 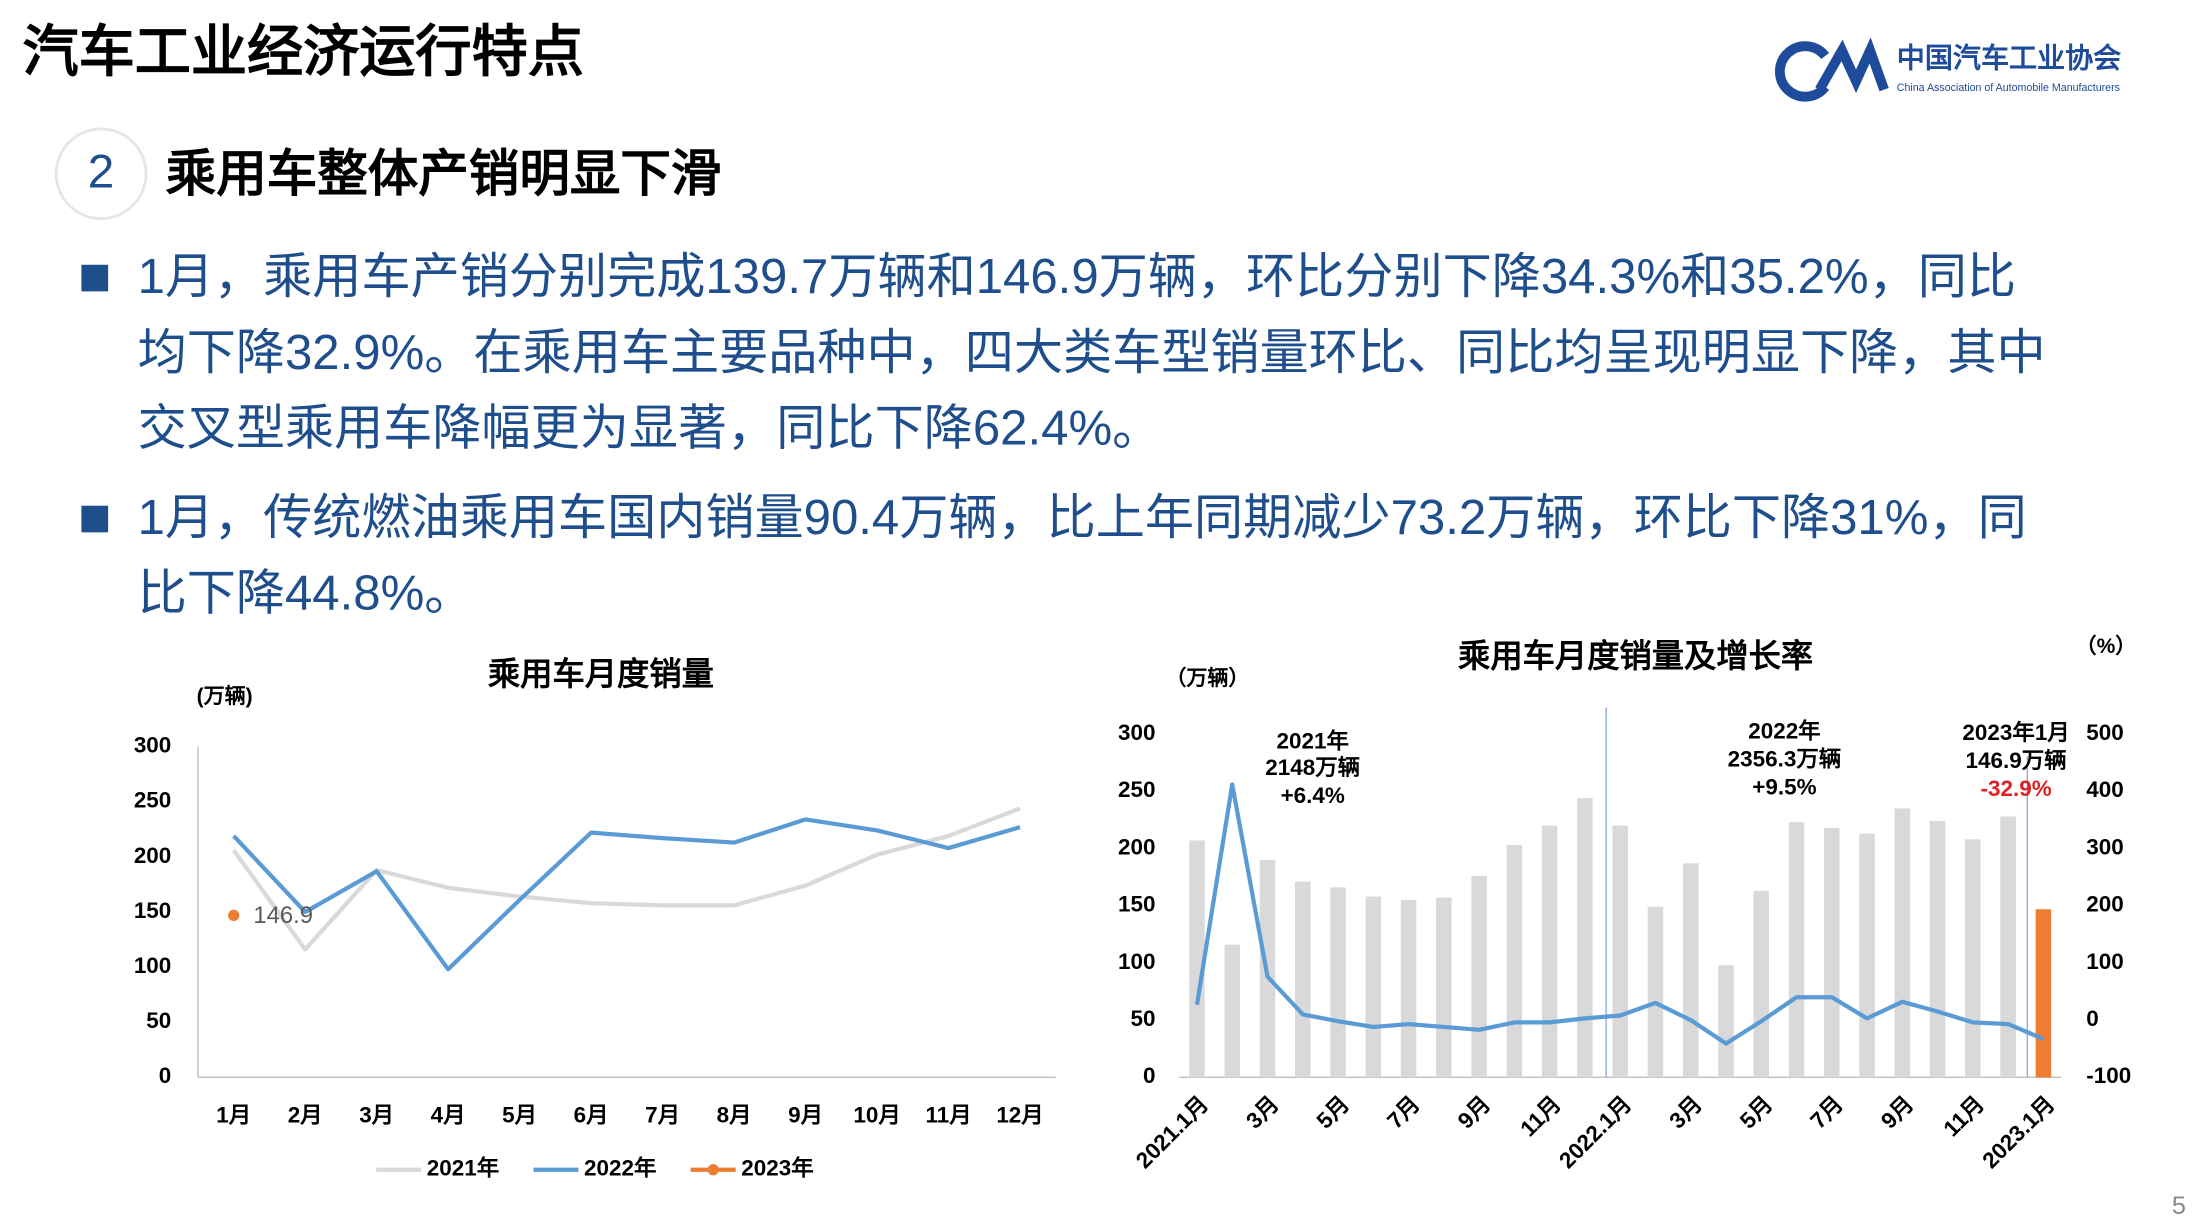 What do you see at coordinates (2104, 846) in the screenshot?
I see `y2-tick-label: 300` at bounding box center [2104, 846].